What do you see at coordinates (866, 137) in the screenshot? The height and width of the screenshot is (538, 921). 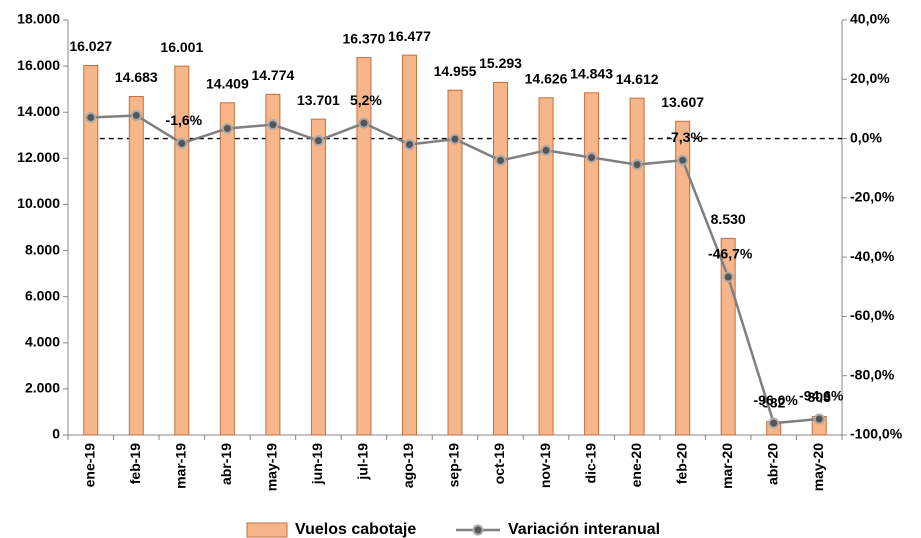 I see `y2-tick-label: 0,0%` at bounding box center [866, 137].